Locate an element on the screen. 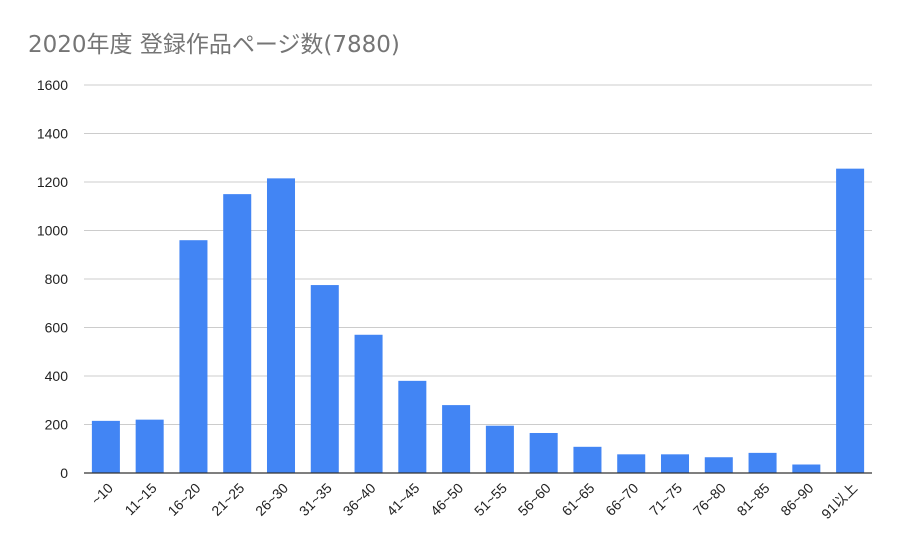 The height and width of the screenshot is (556, 900). y-tick-label: 0 is located at coordinates (64, 473).